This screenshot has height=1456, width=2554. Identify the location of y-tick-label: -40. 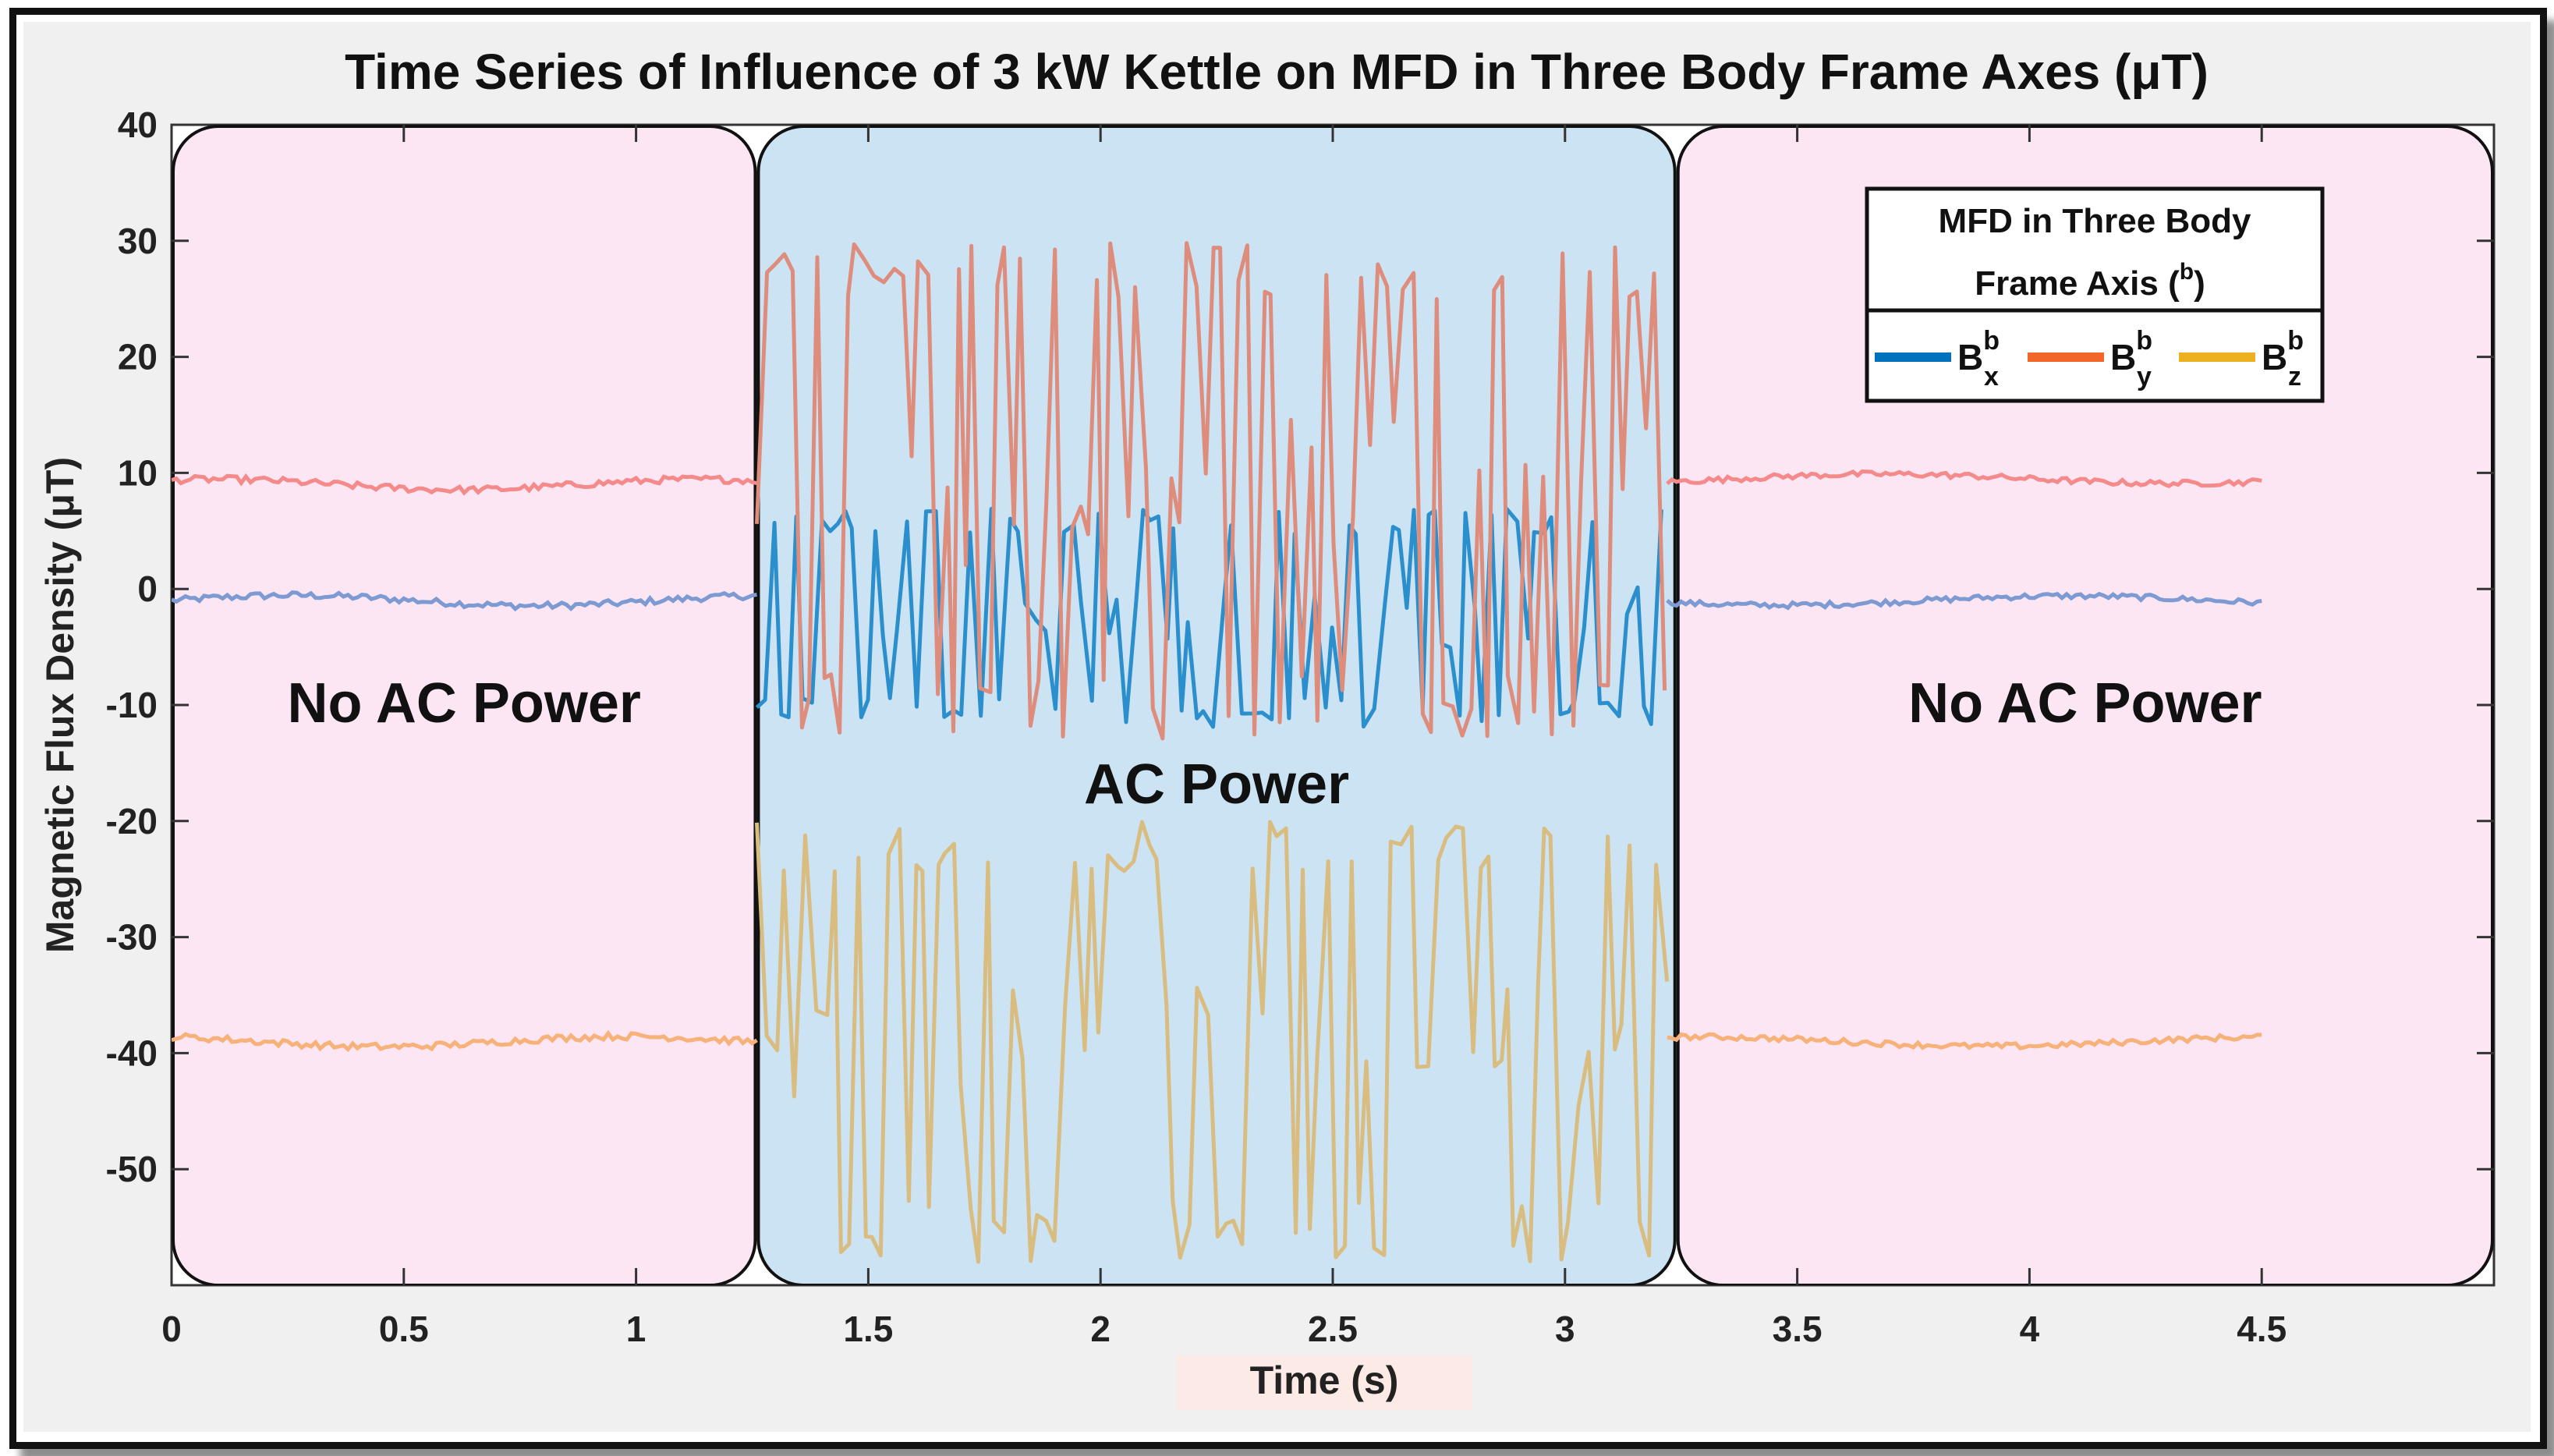
(132, 1053).